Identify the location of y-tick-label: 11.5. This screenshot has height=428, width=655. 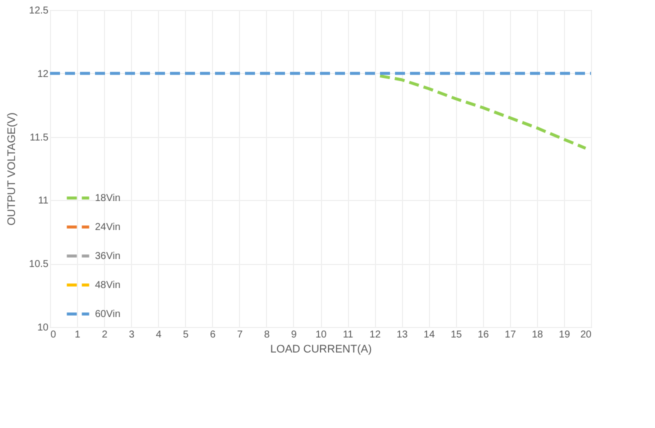
(39, 138).